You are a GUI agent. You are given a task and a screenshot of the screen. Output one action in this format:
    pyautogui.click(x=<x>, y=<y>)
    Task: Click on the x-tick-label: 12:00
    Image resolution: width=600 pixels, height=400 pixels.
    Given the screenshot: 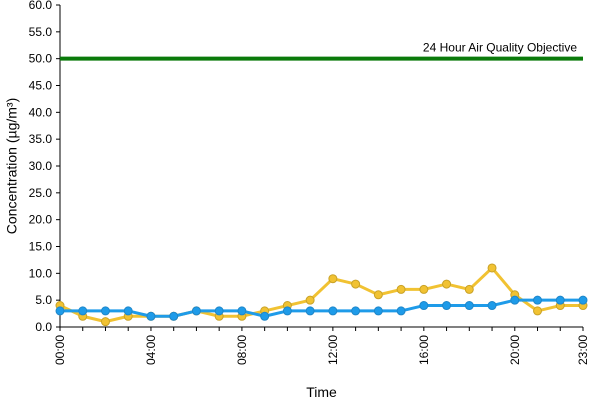 What is the action you would take?
    pyautogui.click(x=333, y=350)
    